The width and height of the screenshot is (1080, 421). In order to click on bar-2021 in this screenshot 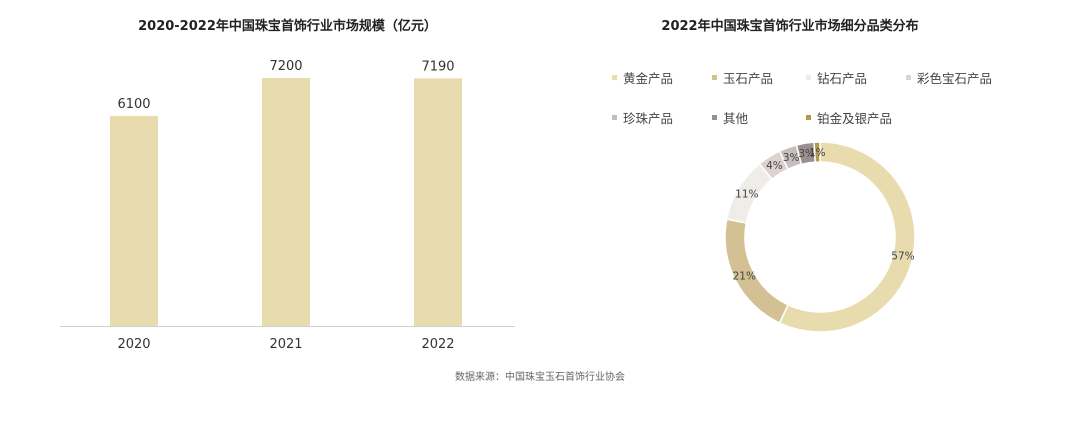, I will do `click(286, 202)`.